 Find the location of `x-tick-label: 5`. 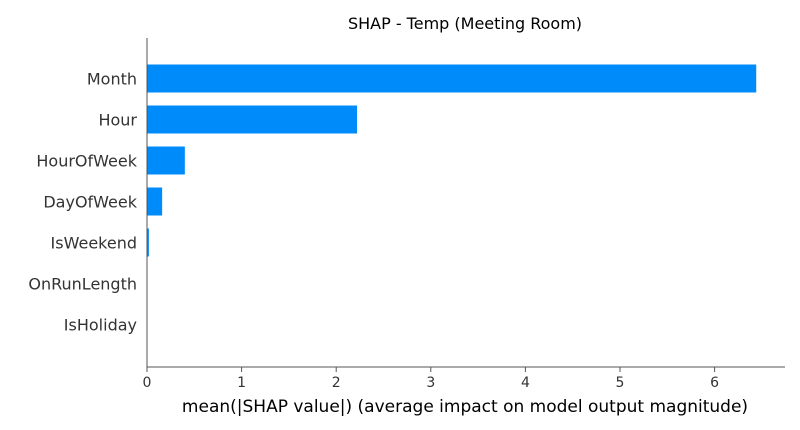

x-tick-label: 5 is located at coordinates (620, 383).